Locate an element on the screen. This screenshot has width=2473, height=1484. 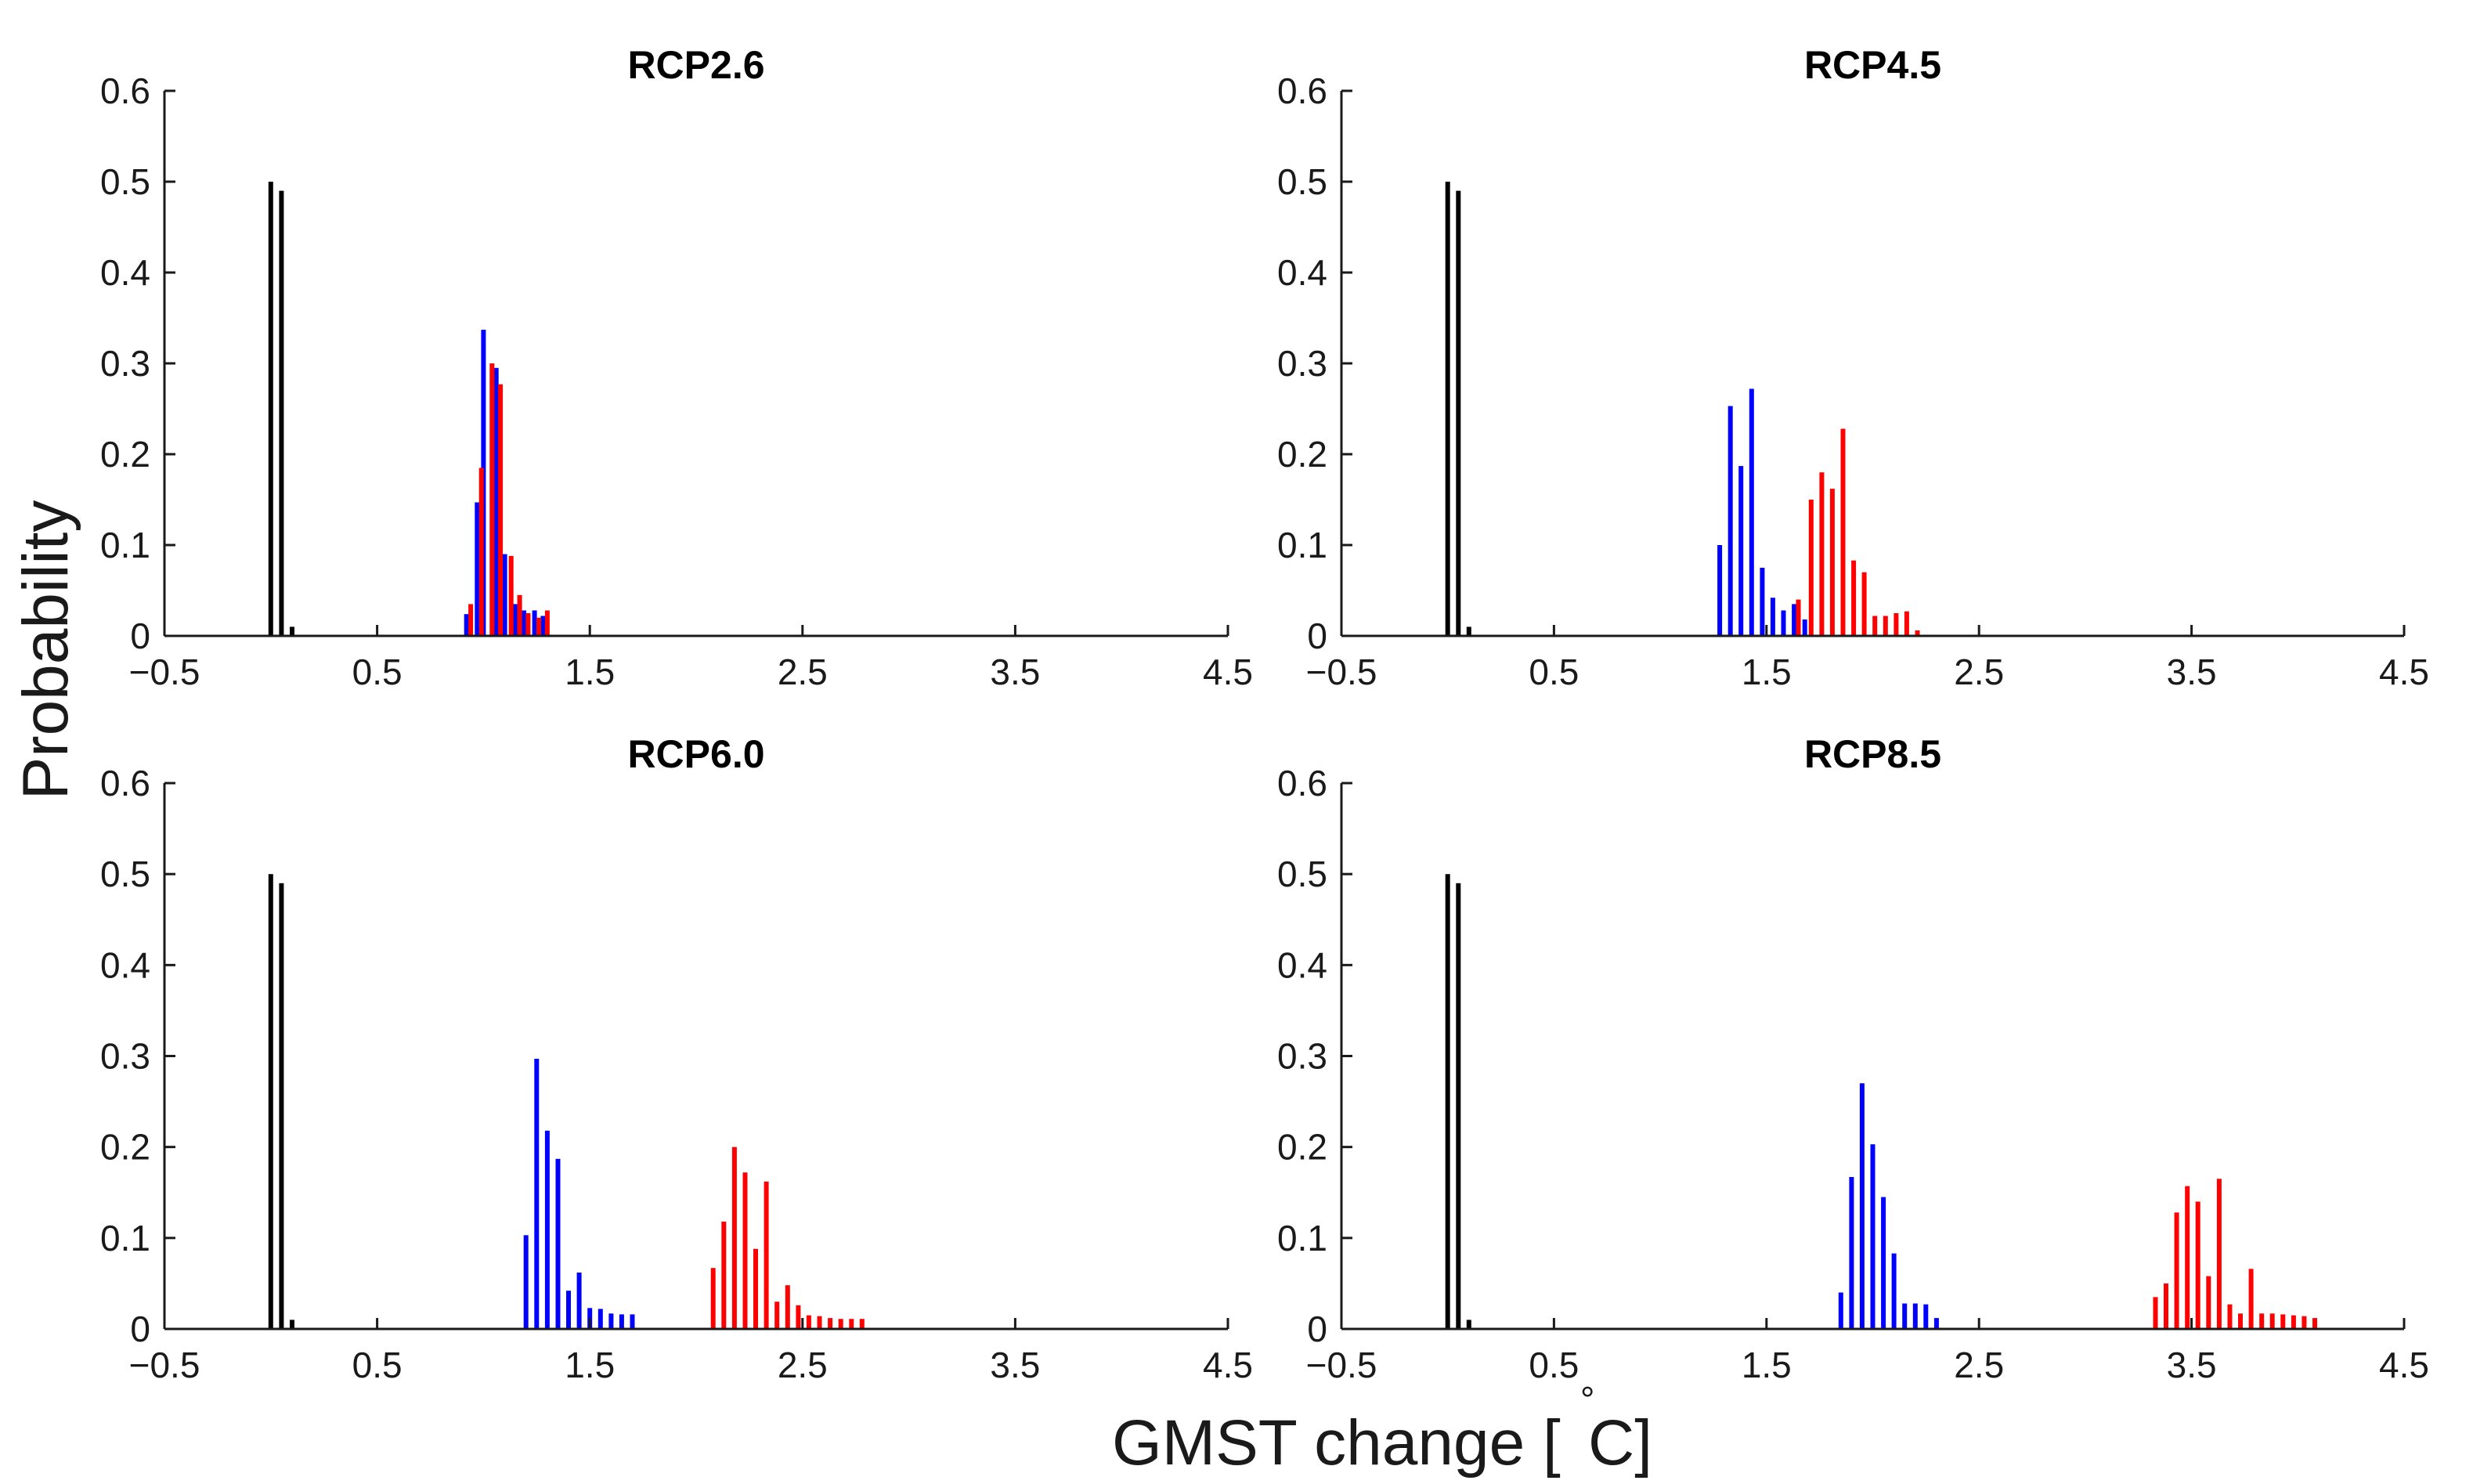
x-tick-label: 4.5 is located at coordinates (2404, 672).